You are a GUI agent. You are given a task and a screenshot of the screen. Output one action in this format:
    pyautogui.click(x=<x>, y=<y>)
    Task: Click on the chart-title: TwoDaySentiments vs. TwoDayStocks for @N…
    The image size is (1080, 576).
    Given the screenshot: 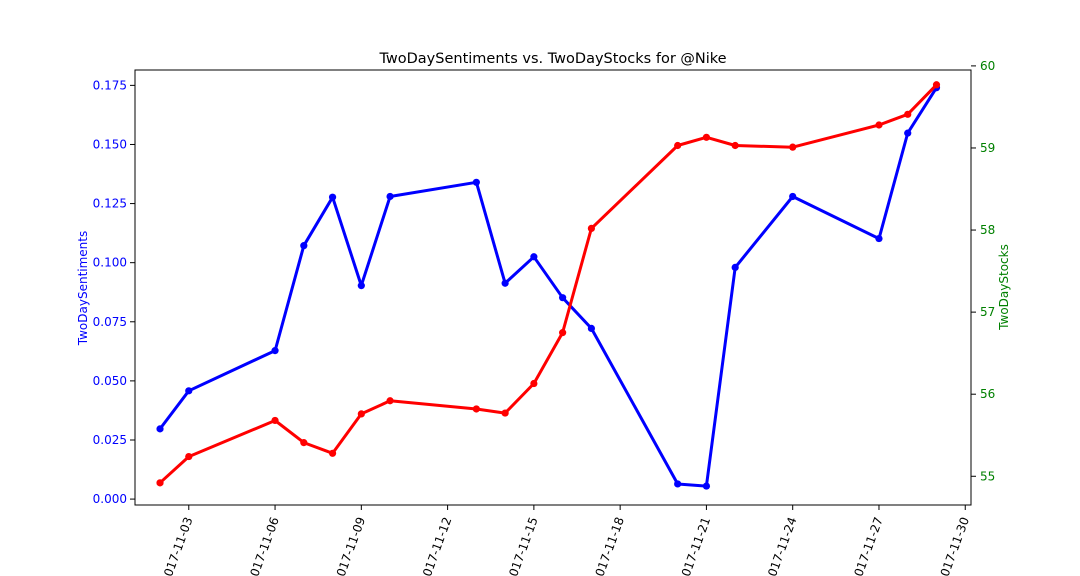 What is the action you would take?
    pyautogui.click(x=552, y=59)
    